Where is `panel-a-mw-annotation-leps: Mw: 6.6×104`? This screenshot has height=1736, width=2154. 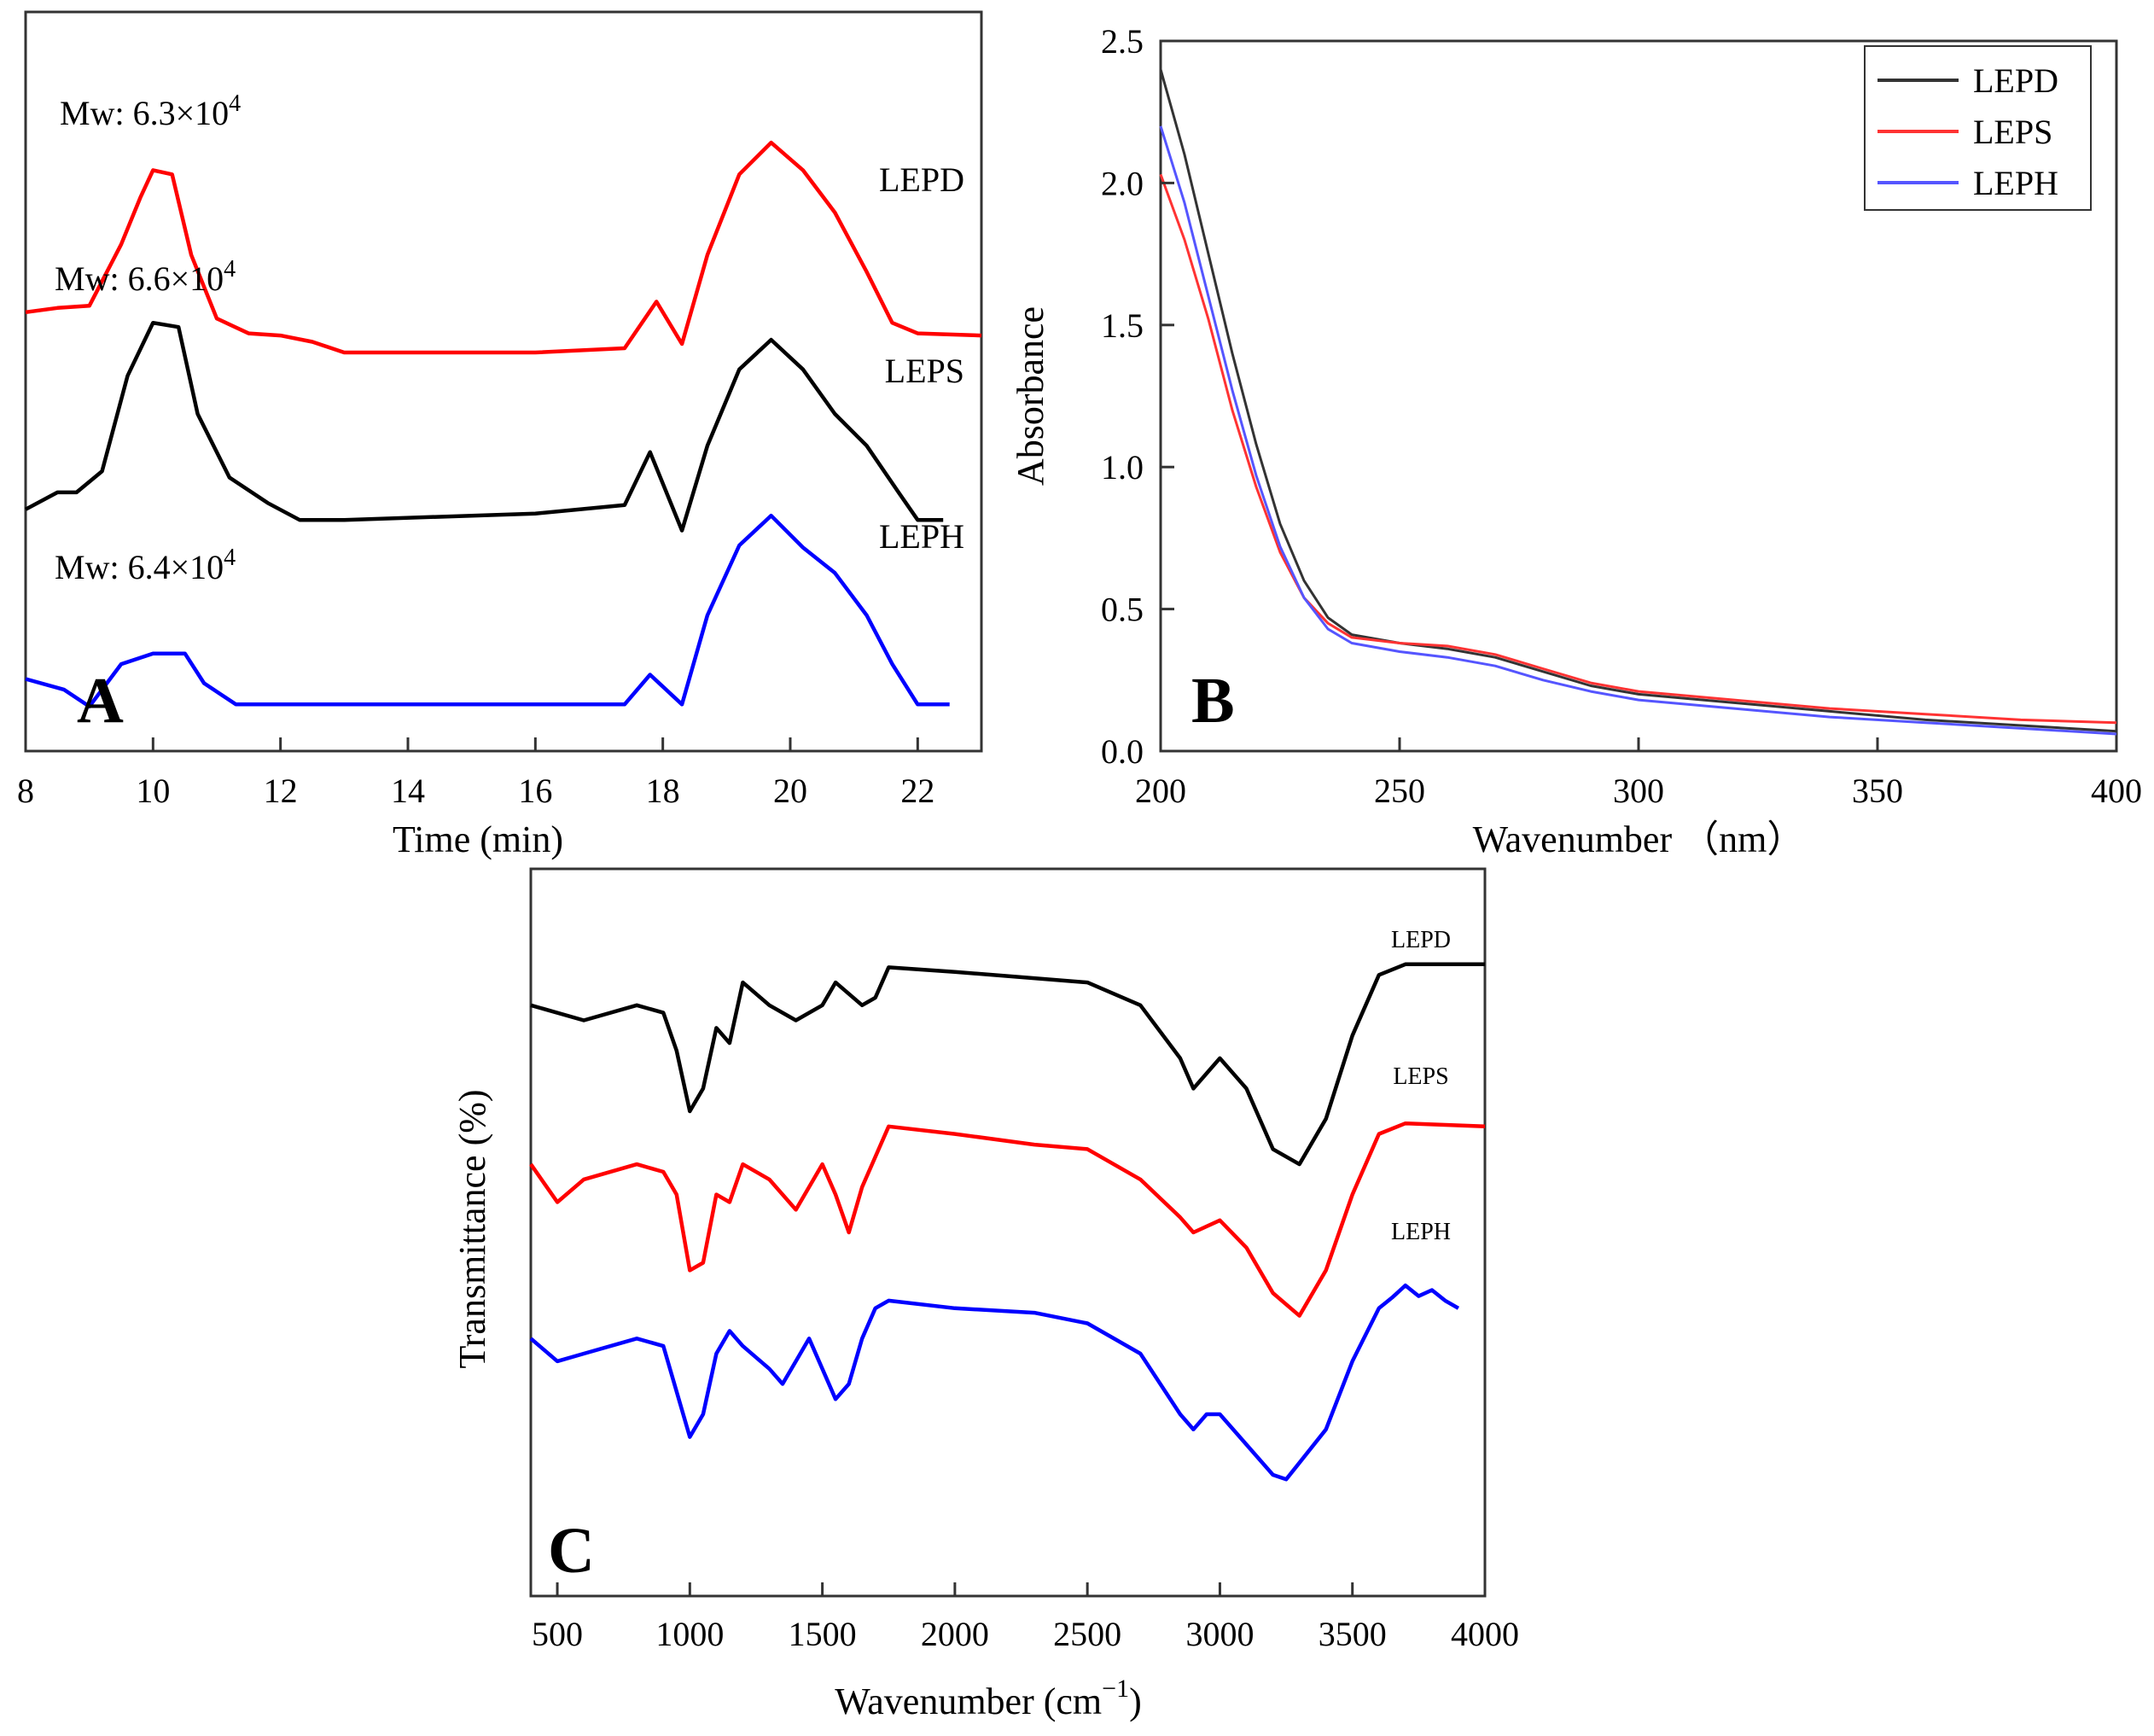 panel-a-mw-annotation-leps: Mw: 6.6×104 is located at coordinates (145, 277).